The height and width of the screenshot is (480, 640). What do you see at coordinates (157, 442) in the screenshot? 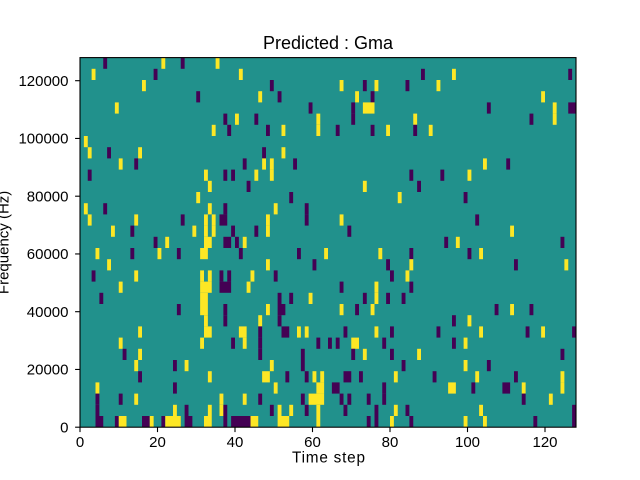
I see `svg-text: 20` at bounding box center [157, 442].